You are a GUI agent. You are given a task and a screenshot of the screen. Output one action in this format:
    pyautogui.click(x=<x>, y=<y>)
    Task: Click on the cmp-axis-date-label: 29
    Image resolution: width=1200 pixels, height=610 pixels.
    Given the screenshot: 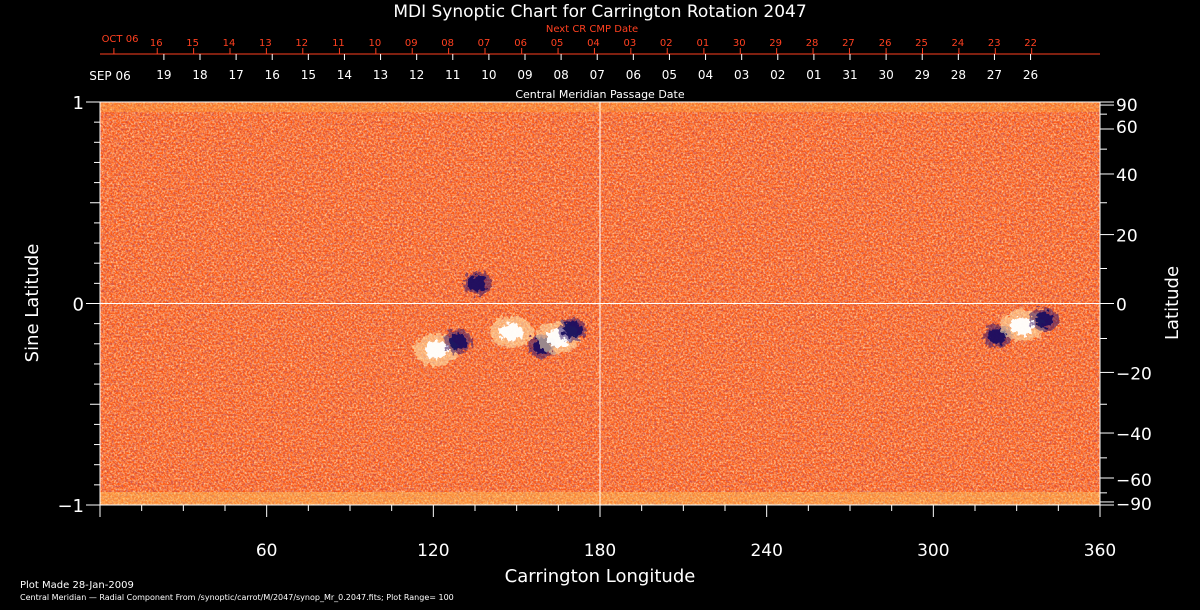 What is the action you would take?
    pyautogui.click(x=922, y=75)
    